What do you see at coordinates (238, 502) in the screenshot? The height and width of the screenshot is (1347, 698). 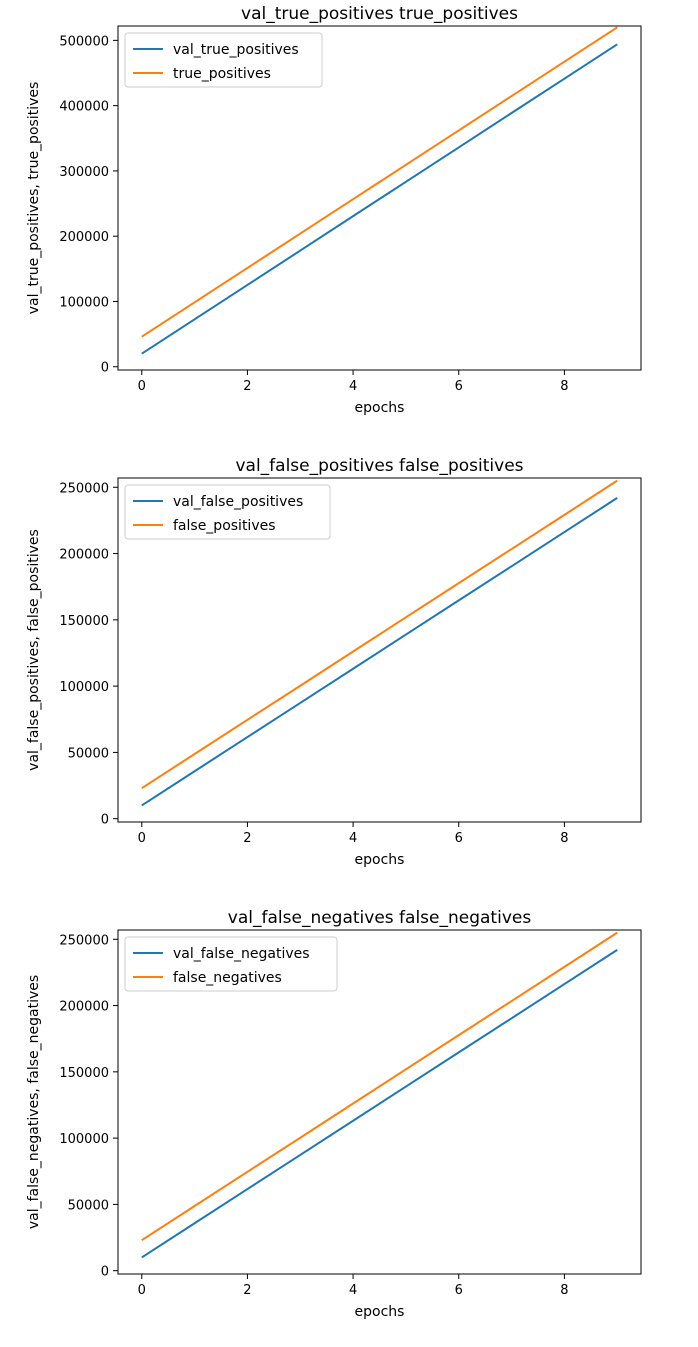 I see `legend-label: val_false_positives` at bounding box center [238, 502].